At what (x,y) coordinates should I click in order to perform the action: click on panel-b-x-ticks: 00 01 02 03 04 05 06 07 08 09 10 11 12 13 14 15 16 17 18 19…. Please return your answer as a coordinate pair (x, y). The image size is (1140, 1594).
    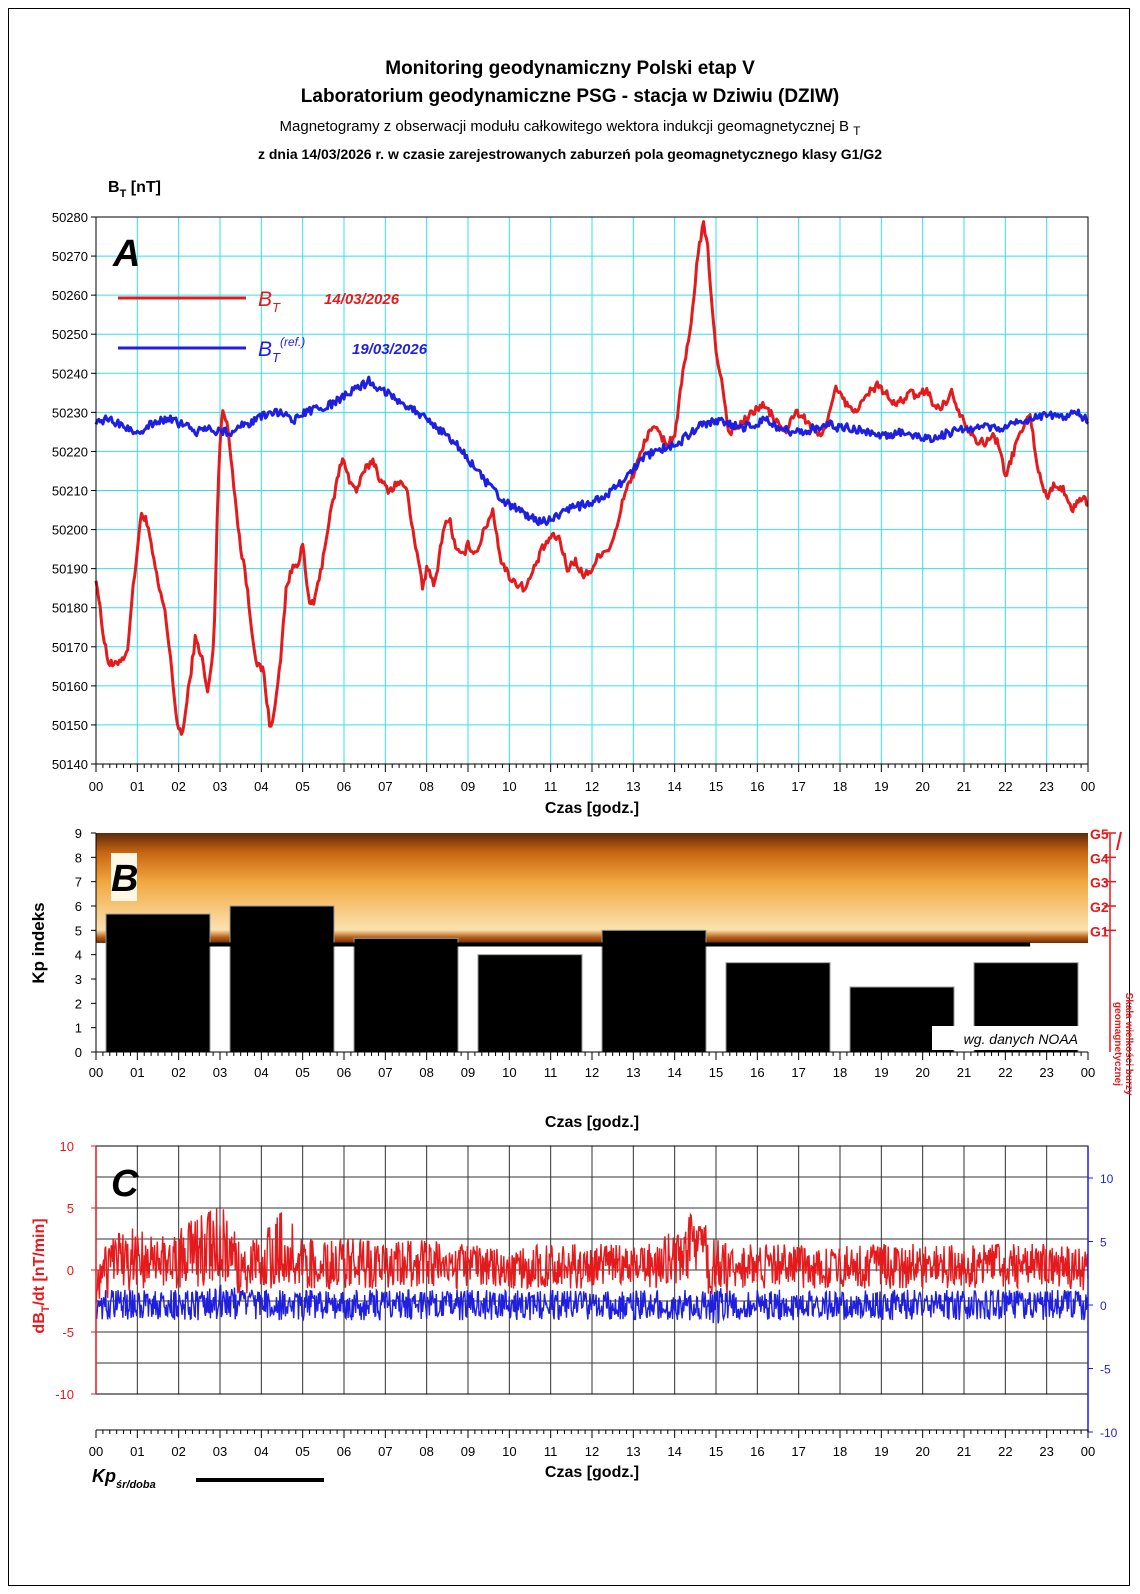
    Looking at the image, I should click on (592, 1066).